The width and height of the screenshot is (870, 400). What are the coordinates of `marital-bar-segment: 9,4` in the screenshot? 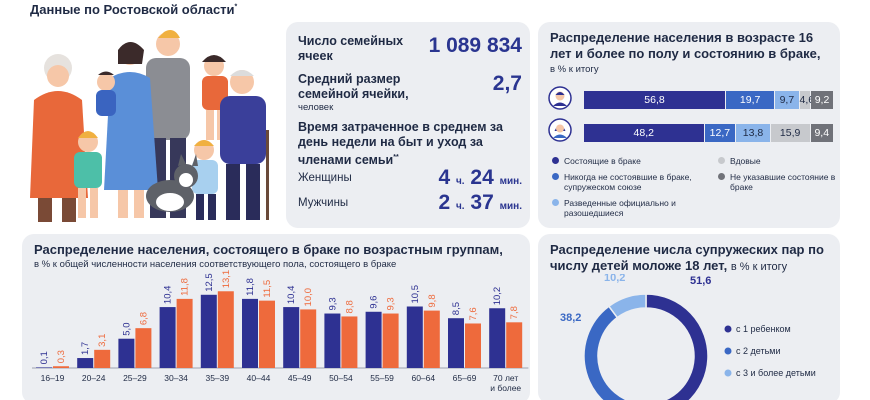 It's located at (821, 133).